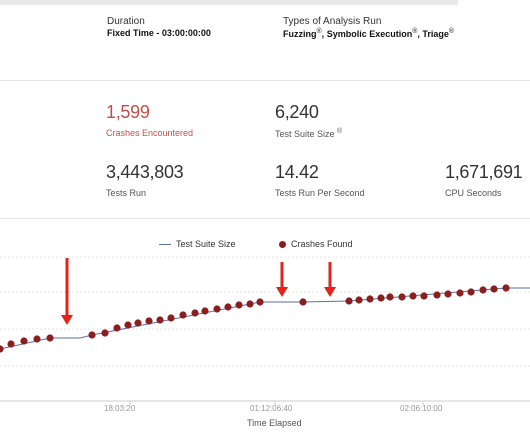 The width and height of the screenshot is (530, 442). Describe the element at coordinates (473, 193) in the screenshot. I see `cpu-seconds-label: CPU Seconds` at that location.